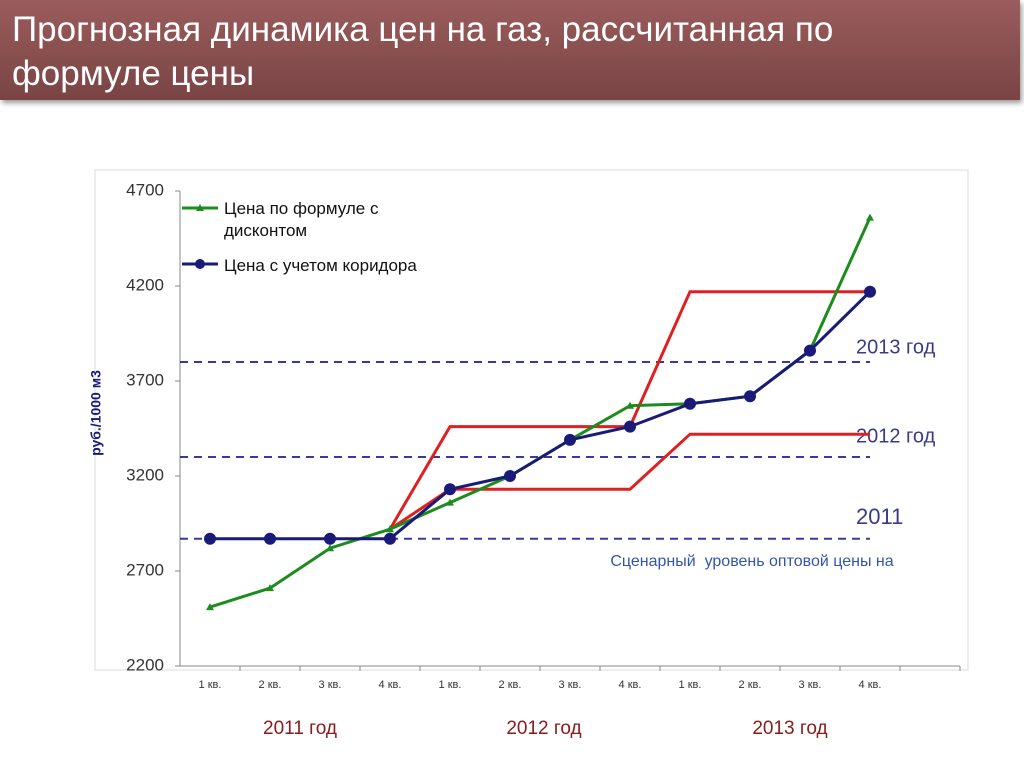 The height and width of the screenshot is (768, 1024). Describe the element at coordinates (145, 474) in the screenshot. I see `y-tick-label: 3200` at that location.